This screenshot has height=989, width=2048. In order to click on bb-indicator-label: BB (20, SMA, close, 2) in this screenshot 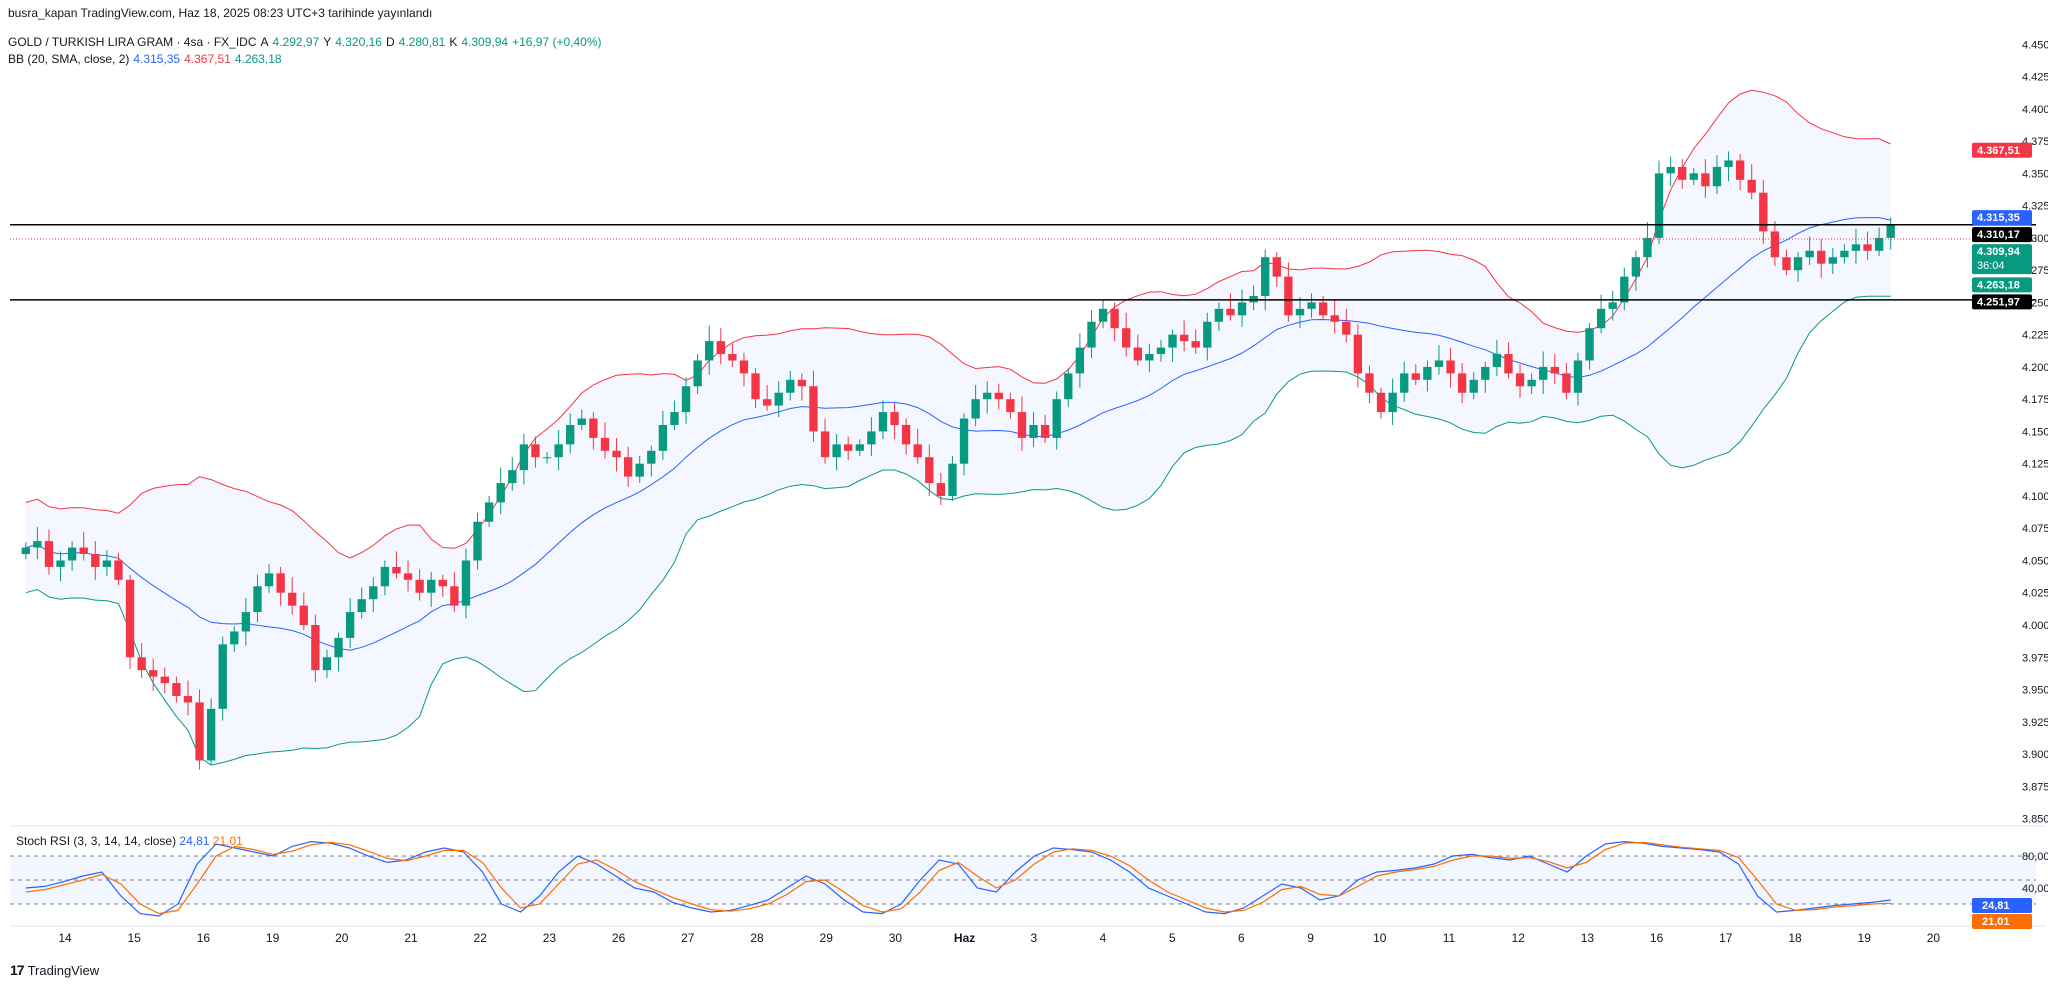, I will do `click(69, 59)`.